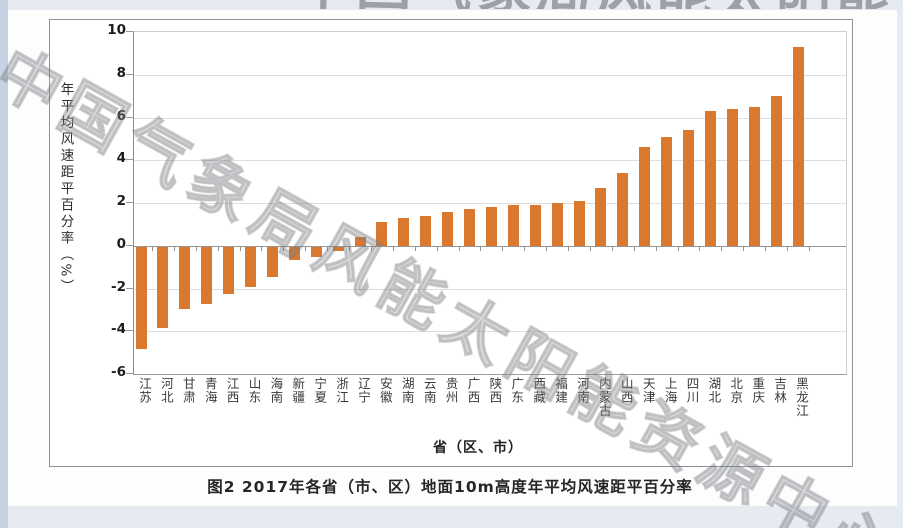  What do you see at coordinates (495, 390) in the screenshot?
I see `category-label: 陕西` at bounding box center [495, 390].